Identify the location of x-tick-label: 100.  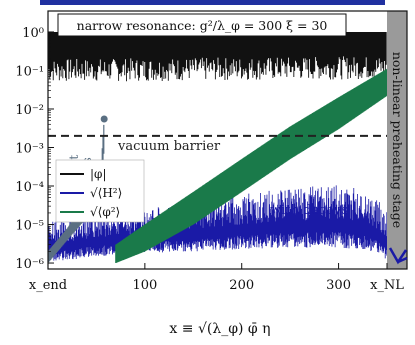
(144, 285).